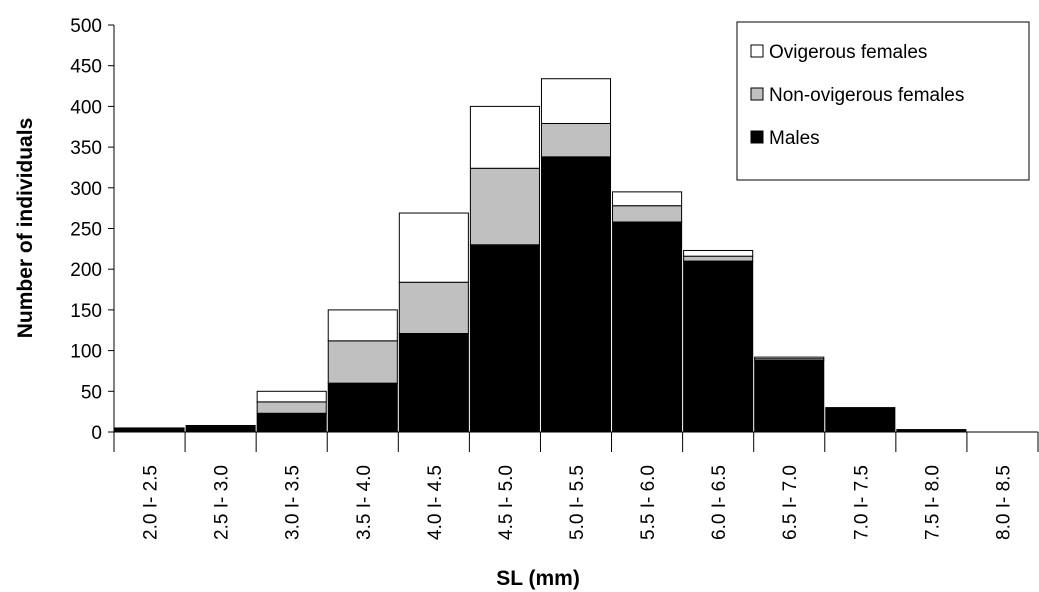 The image size is (1039, 592). Describe the element at coordinates (151, 502) in the screenshot. I see `x-tick-label: 2.0 I- 2.5` at that location.